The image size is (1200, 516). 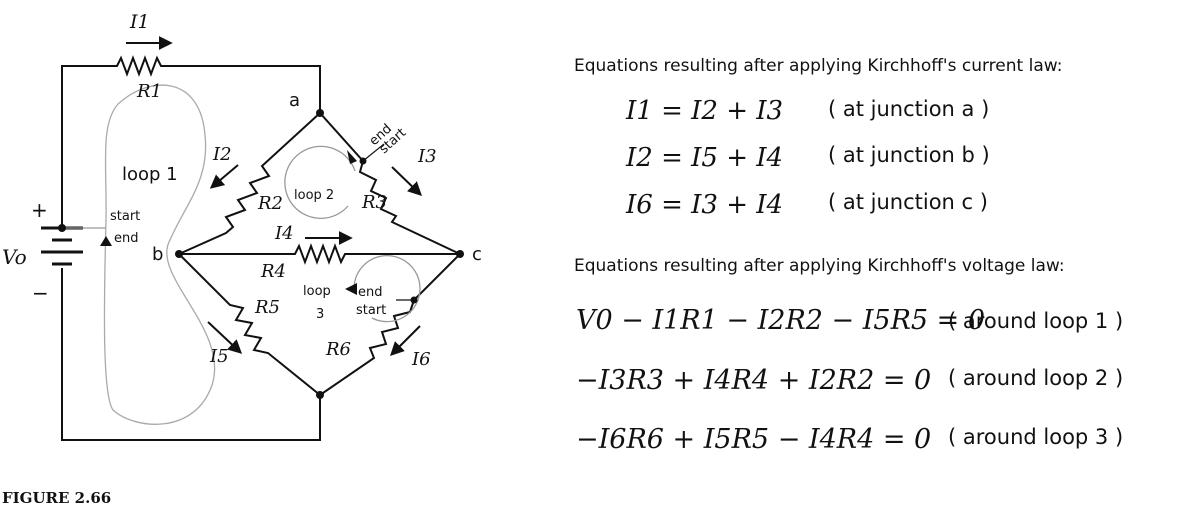 I want to click on i3-arrow, so click(x=407, y=181).